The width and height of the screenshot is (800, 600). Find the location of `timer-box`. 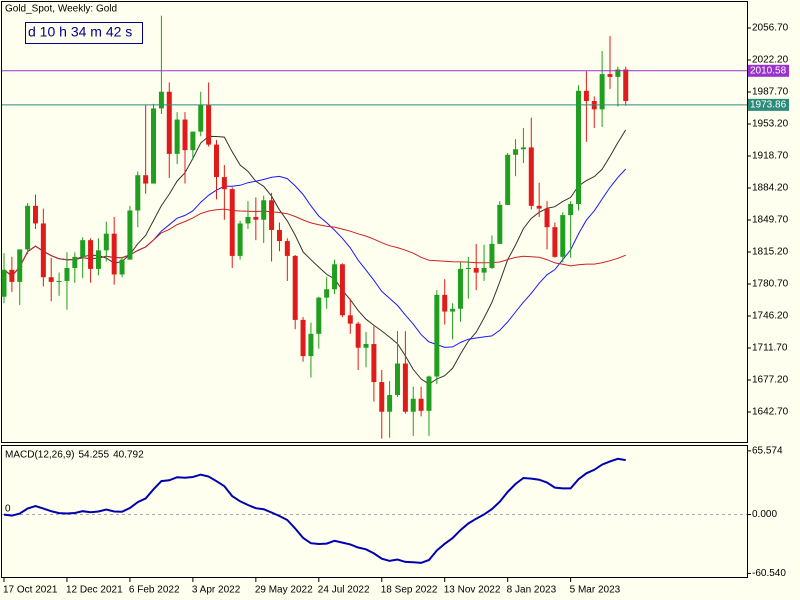

timer-box is located at coordinates (84, 33).